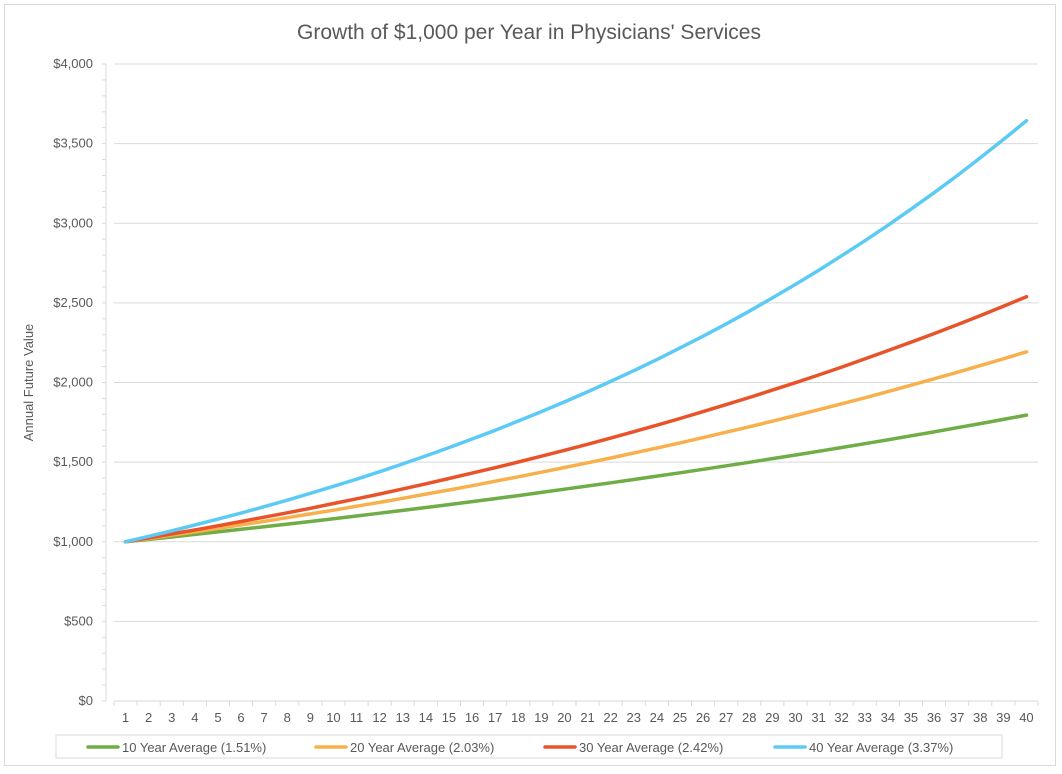 The height and width of the screenshot is (774, 1062). What do you see at coordinates (287, 717) in the screenshot?
I see `x-tick-label: 8` at bounding box center [287, 717].